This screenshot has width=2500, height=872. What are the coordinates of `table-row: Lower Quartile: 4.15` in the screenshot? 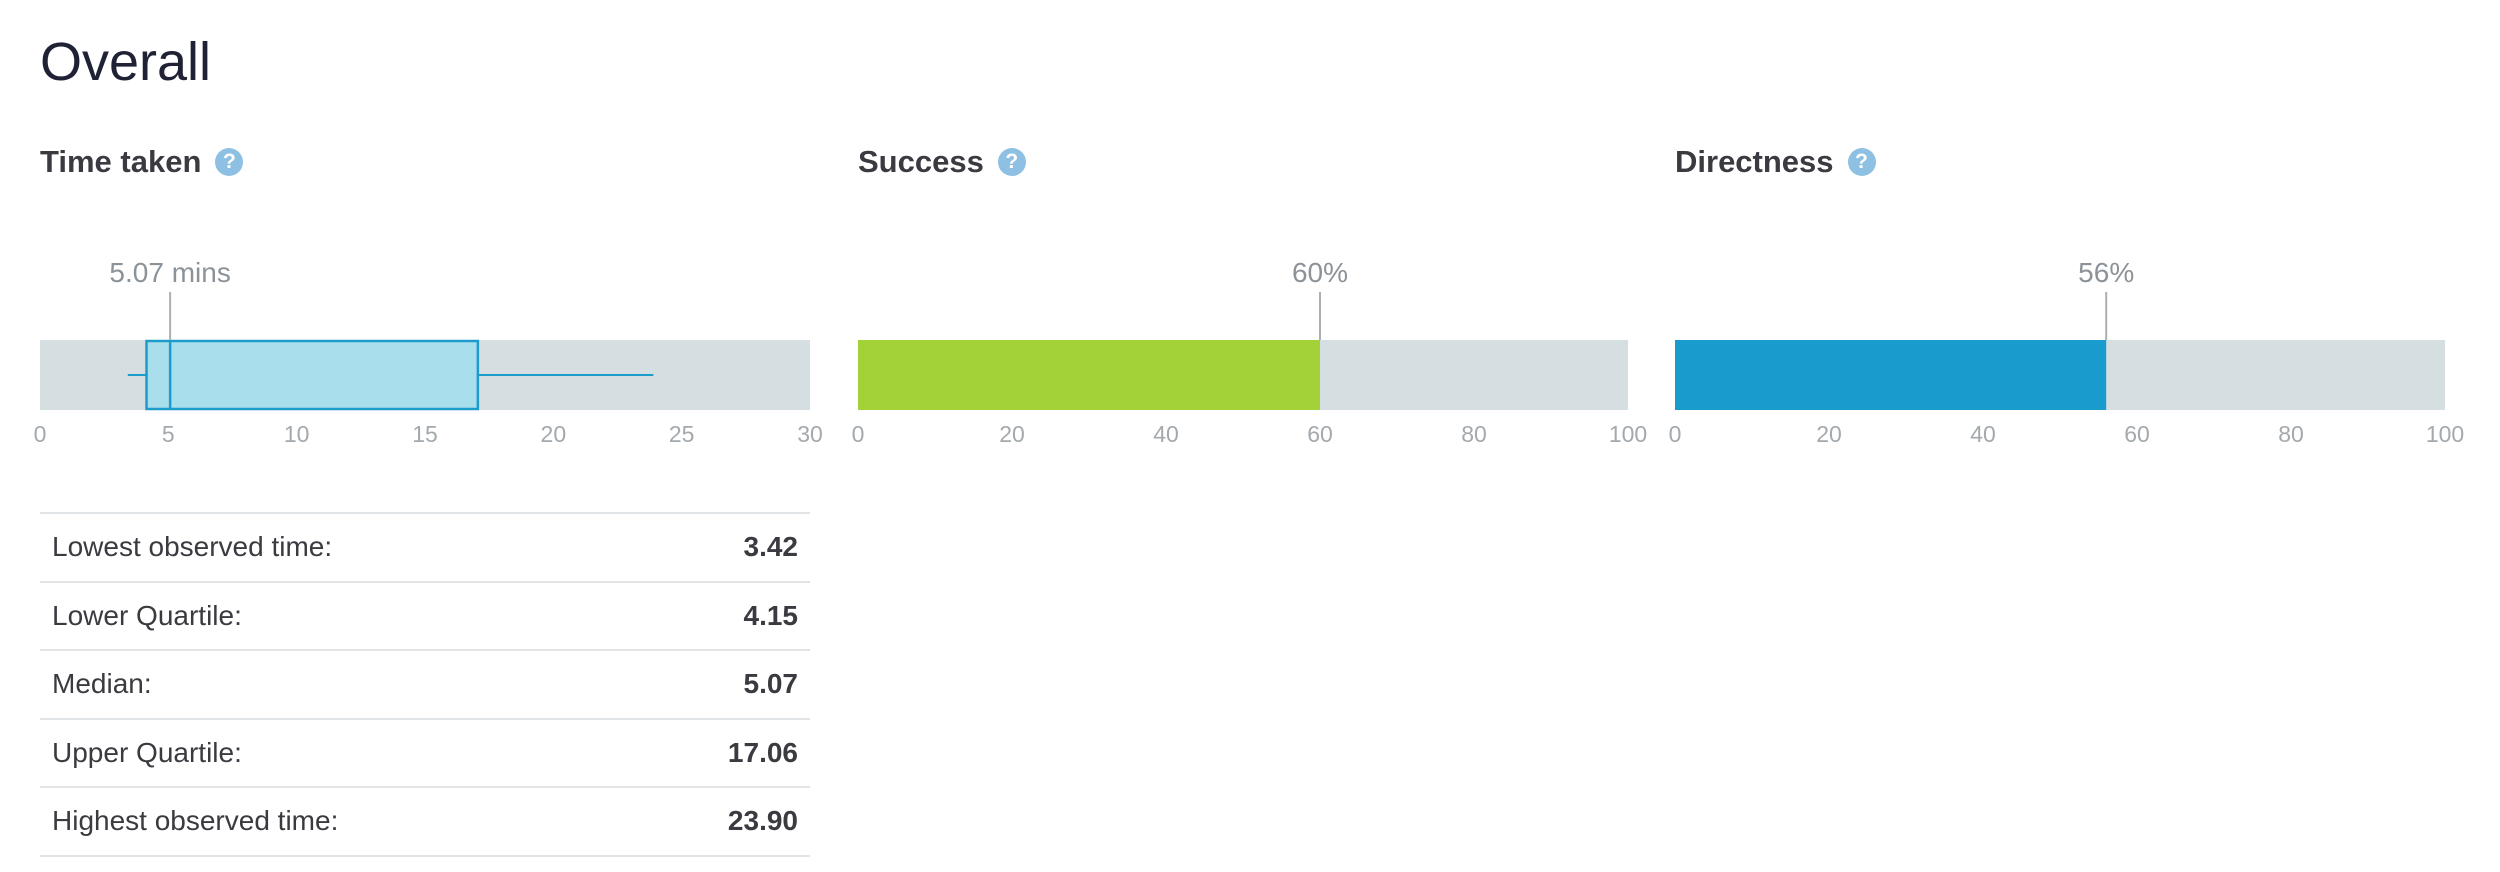 It's located at (425, 617).